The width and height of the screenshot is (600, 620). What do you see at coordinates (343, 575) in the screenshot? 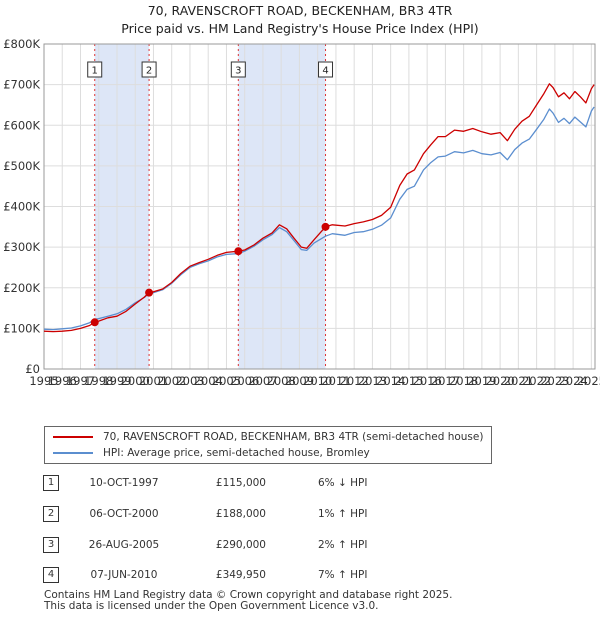
I see `sale-hpi-diff: 7% ↑ HPI` at bounding box center [343, 575].